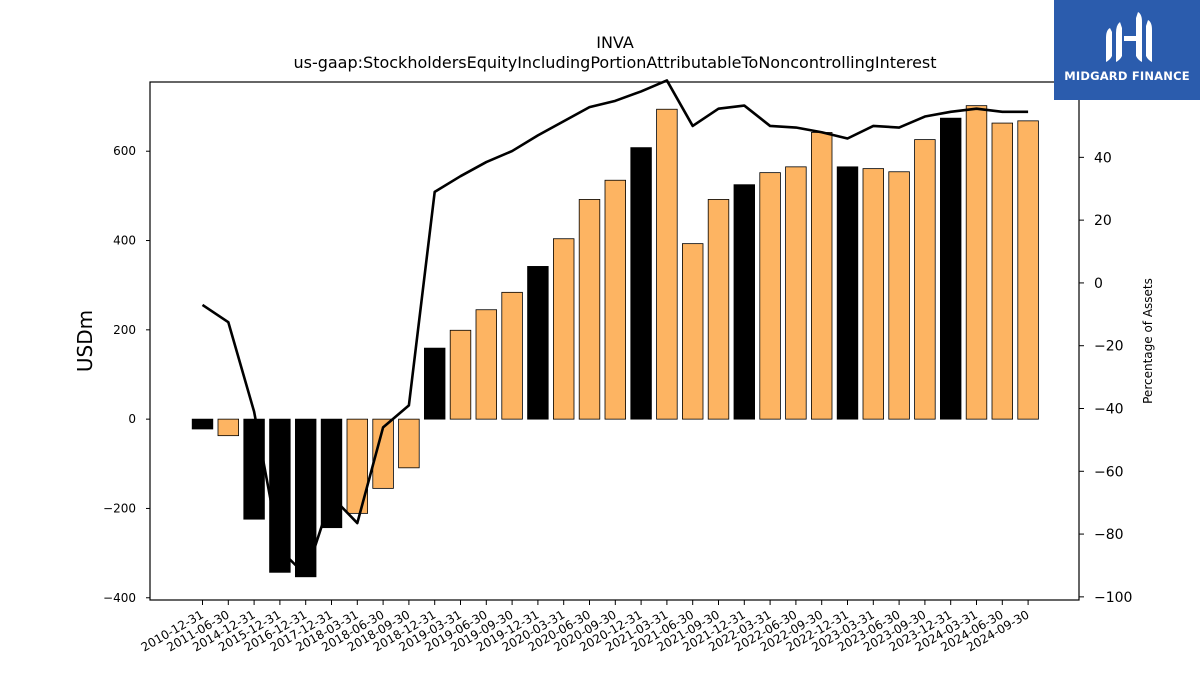  I want to click on logo-mark-icon, so click(1129, 37).